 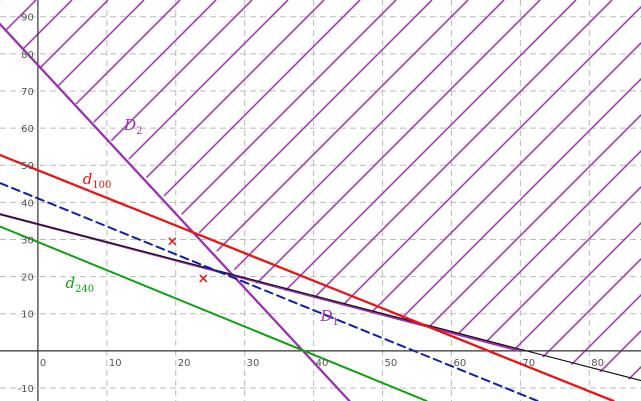 I want to click on x-tick-label: 60, so click(x=459, y=363).